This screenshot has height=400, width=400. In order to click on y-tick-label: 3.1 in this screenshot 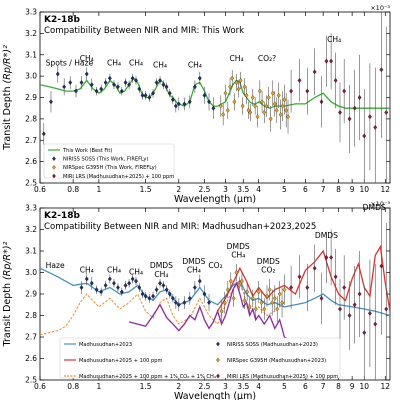, I will do `click(31, 251)`.